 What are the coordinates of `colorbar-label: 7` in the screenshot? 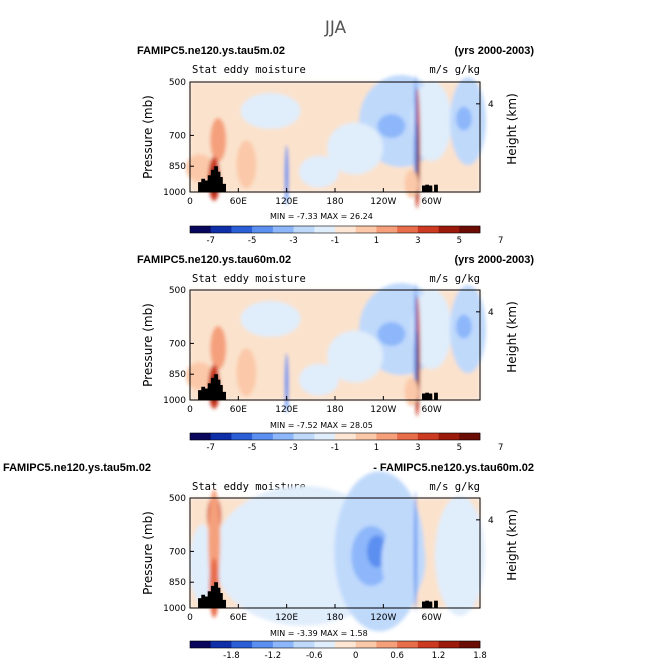 It's located at (500, 241).